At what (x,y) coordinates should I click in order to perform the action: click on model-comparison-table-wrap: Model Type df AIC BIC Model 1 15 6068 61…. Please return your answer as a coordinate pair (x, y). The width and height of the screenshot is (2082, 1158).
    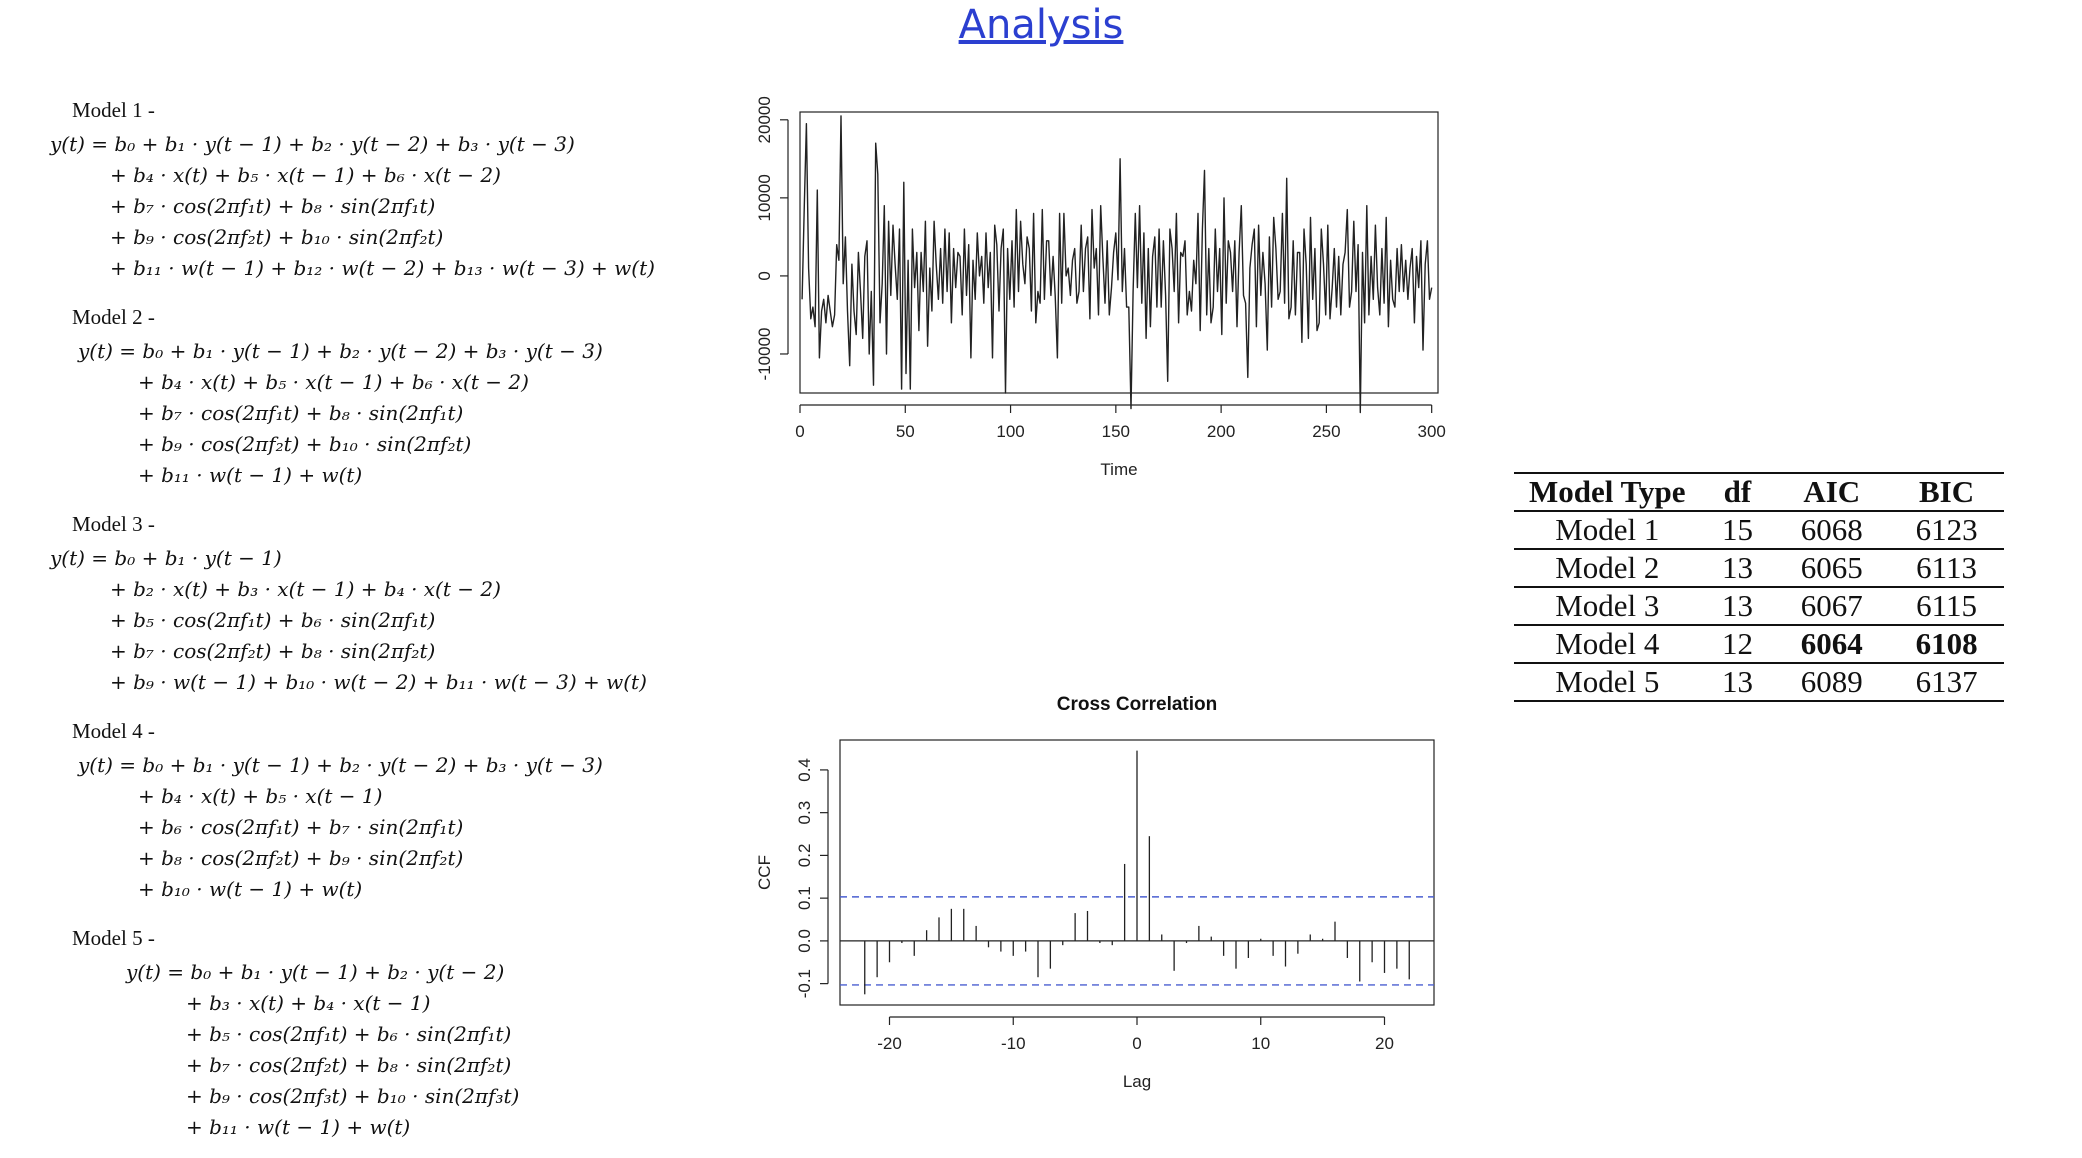
    Looking at the image, I should click on (1759, 587).